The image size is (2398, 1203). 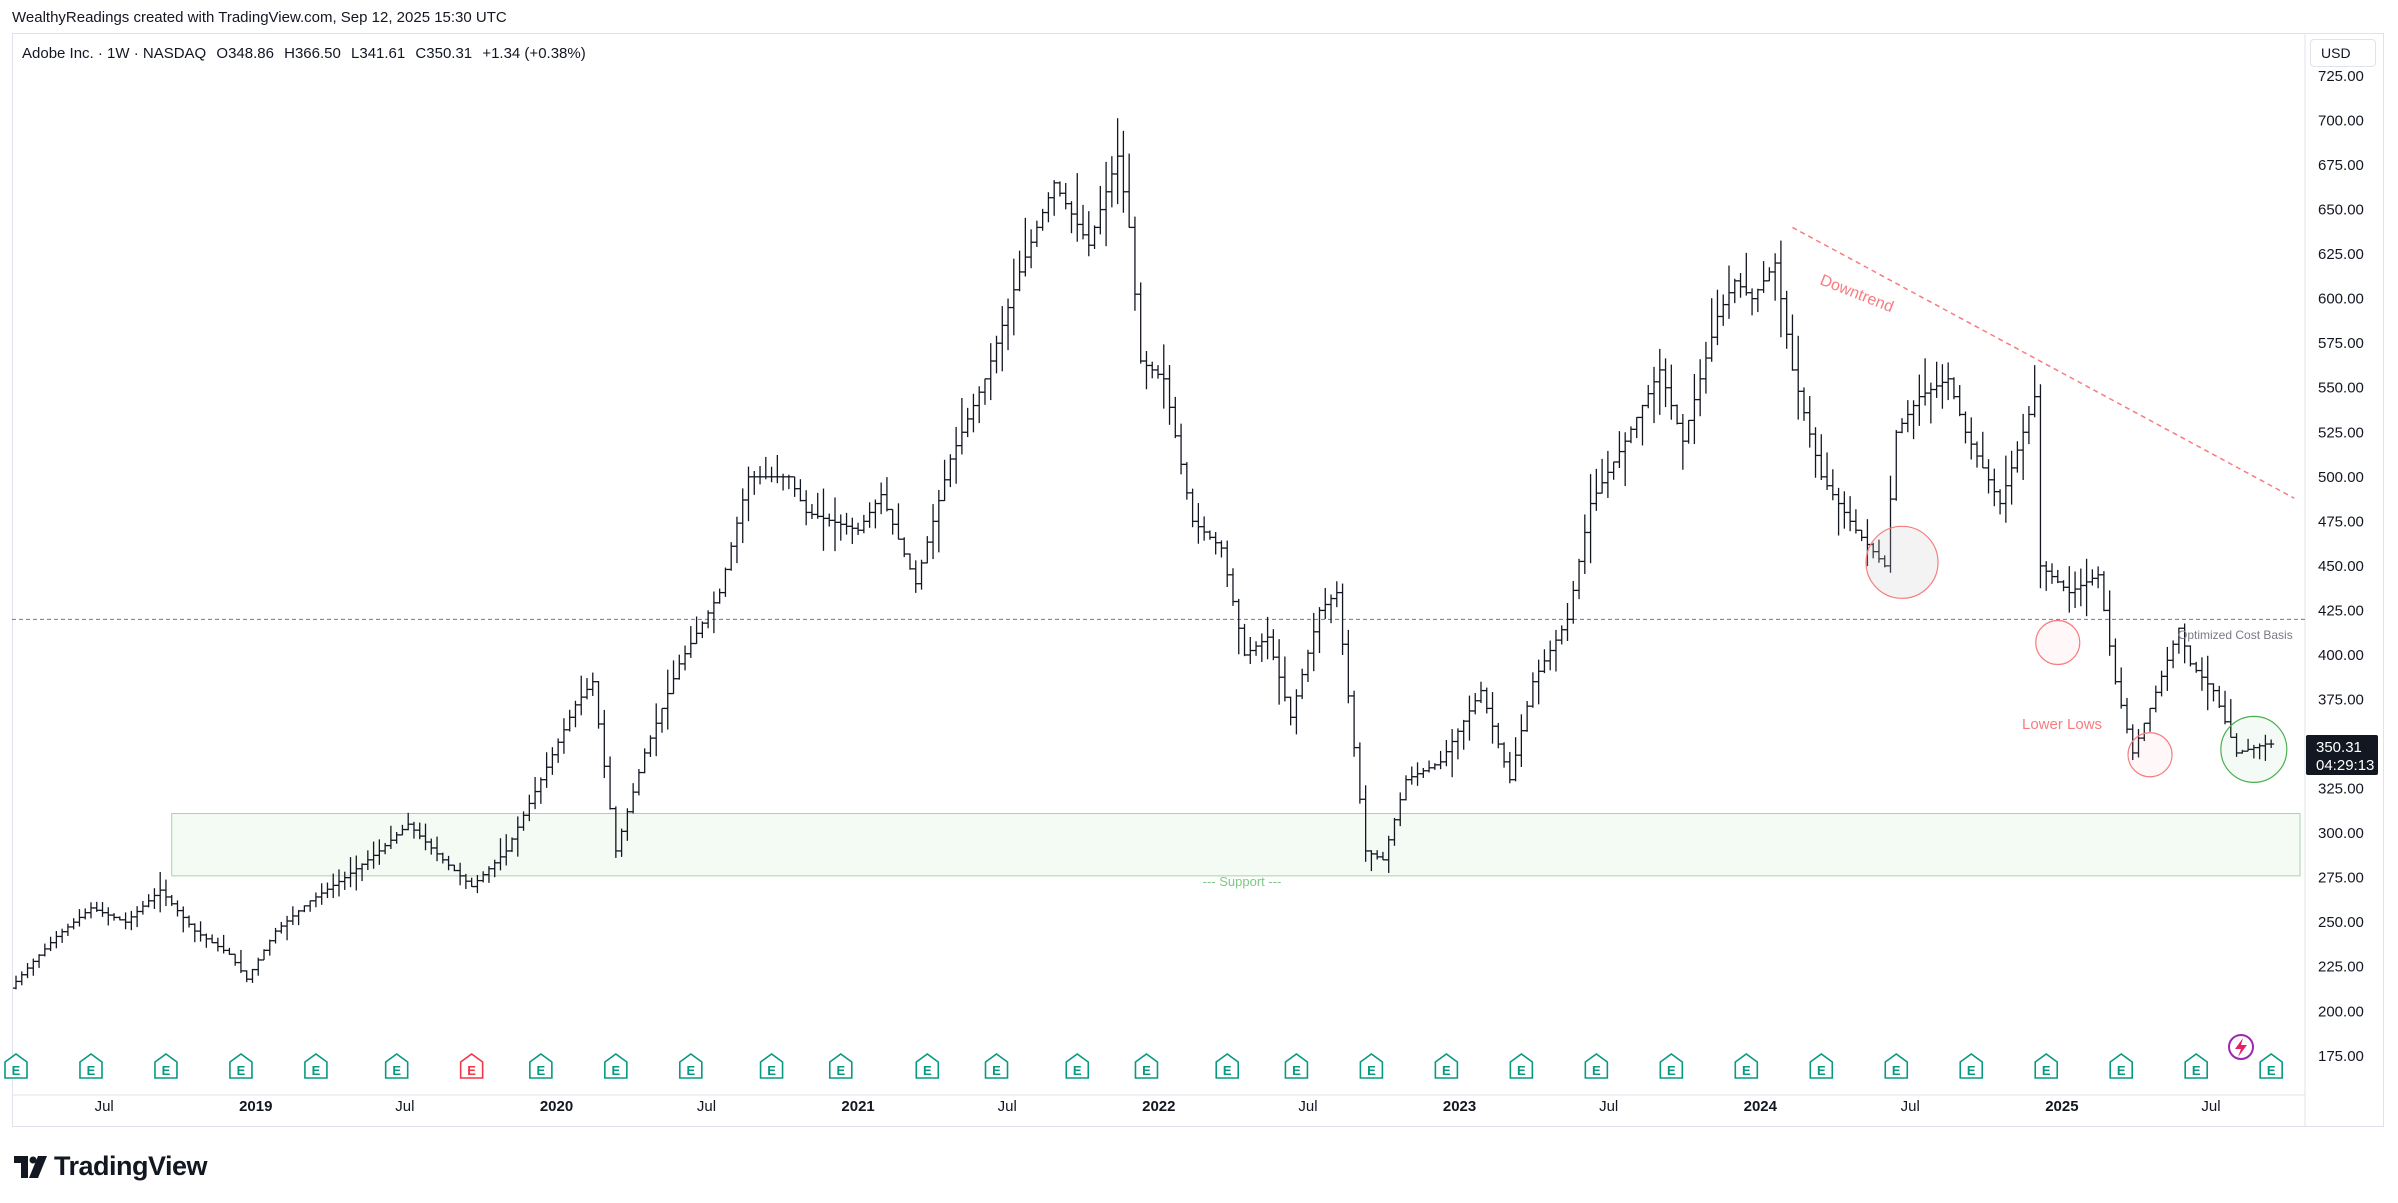 What do you see at coordinates (2339, 747) in the screenshot?
I see `last-price-value: 350.31` at bounding box center [2339, 747].